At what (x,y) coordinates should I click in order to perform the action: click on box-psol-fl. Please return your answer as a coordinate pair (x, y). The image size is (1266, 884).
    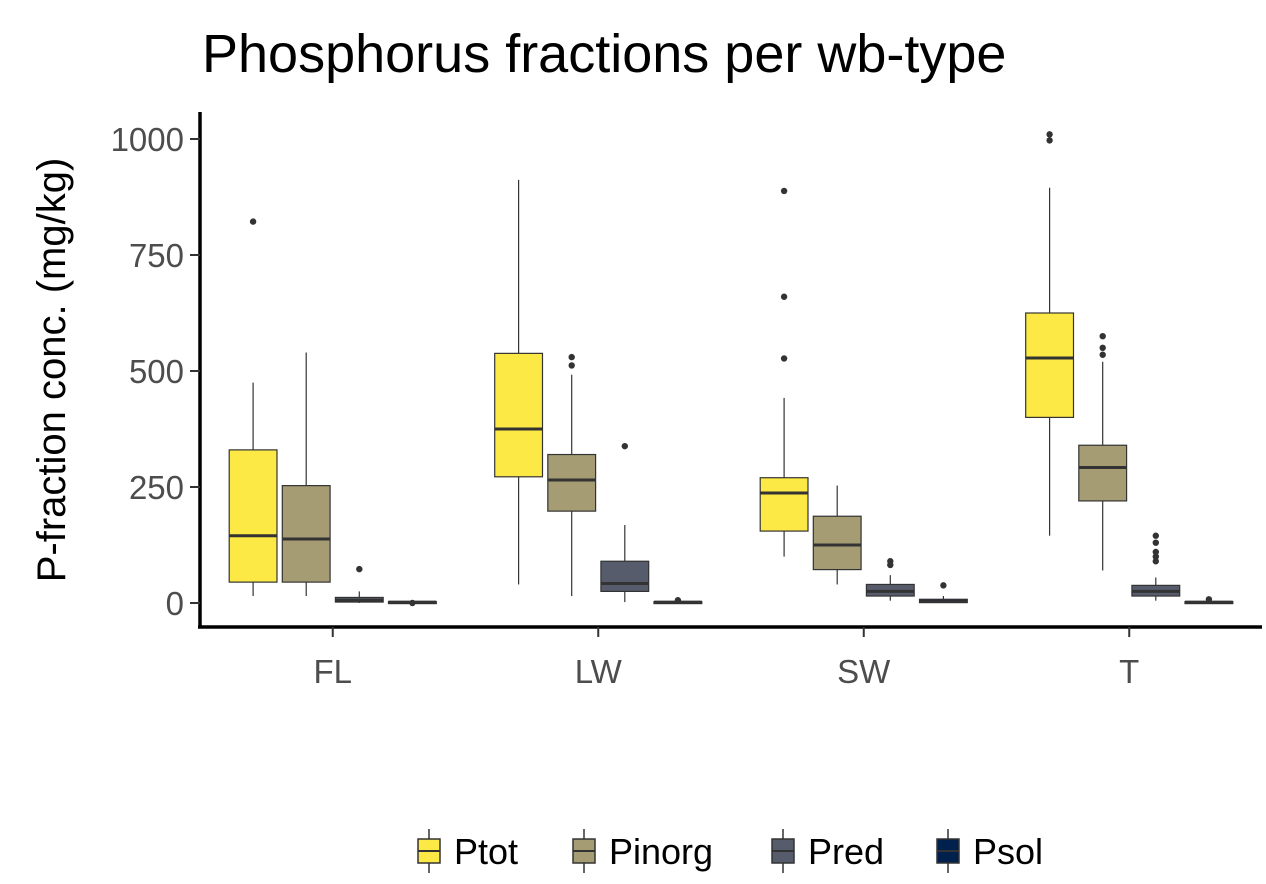
    Looking at the image, I should click on (412, 603).